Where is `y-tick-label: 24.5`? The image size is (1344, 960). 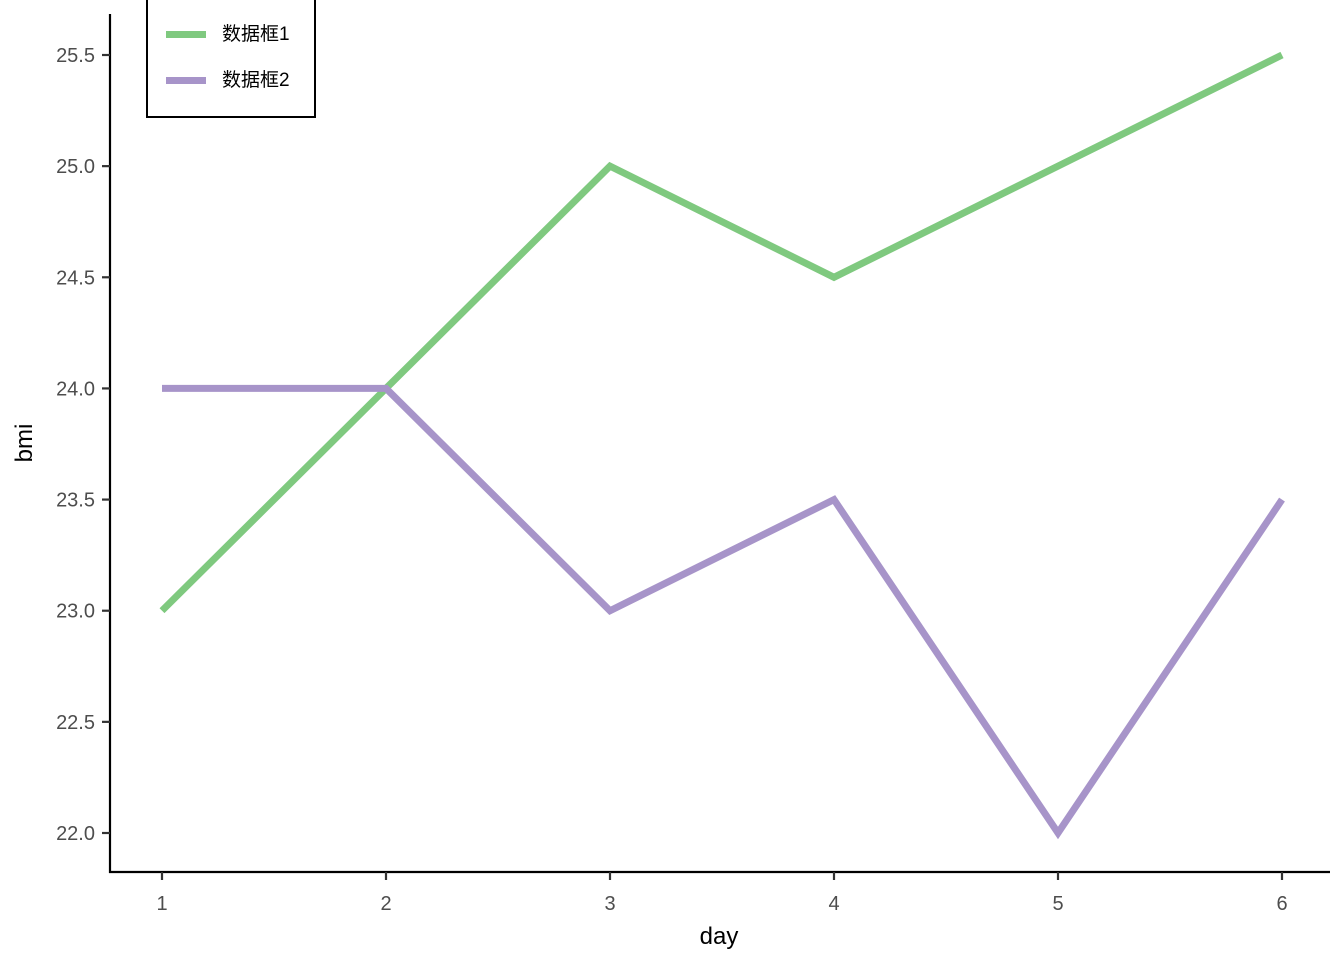 y-tick-label: 24.5 is located at coordinates (75, 278).